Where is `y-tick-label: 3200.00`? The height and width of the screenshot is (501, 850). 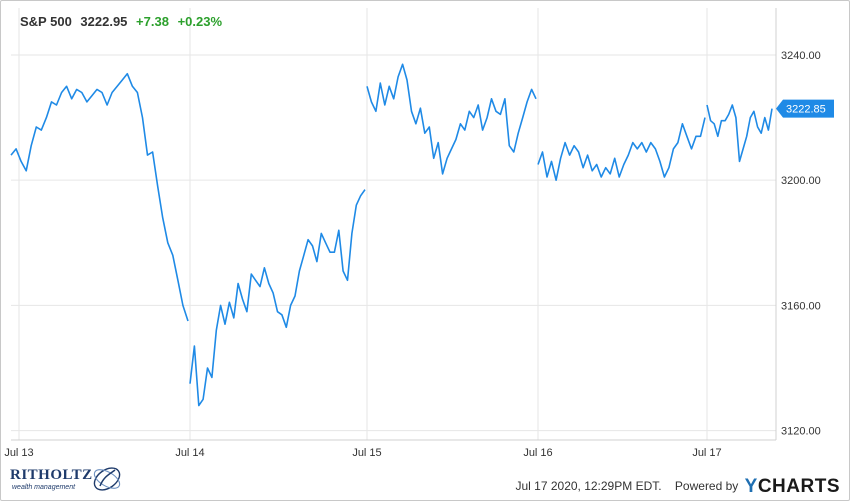 y-tick-label: 3200.00 is located at coordinates (801, 181).